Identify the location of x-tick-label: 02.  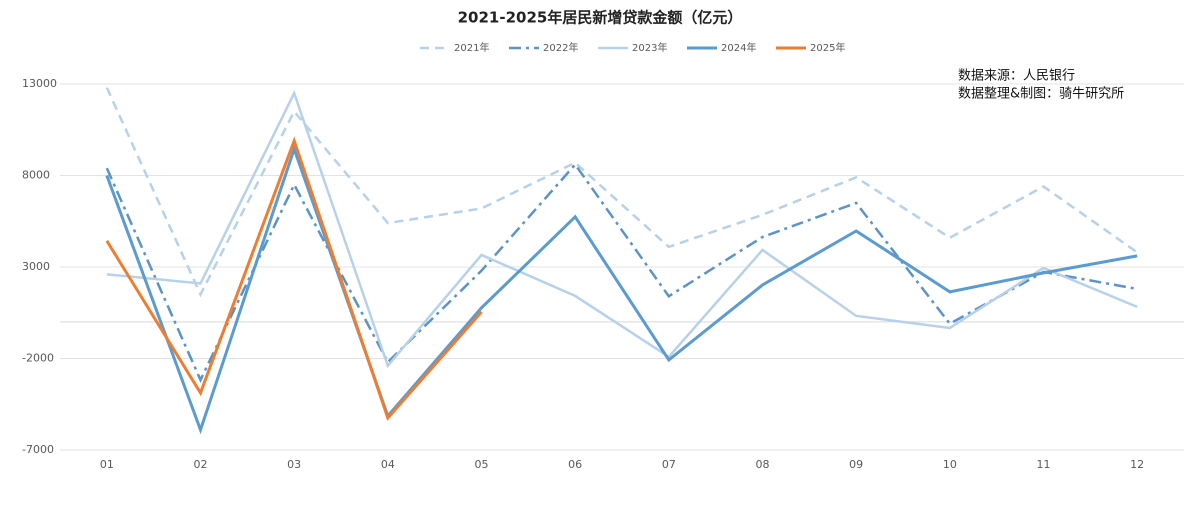
(201, 464).